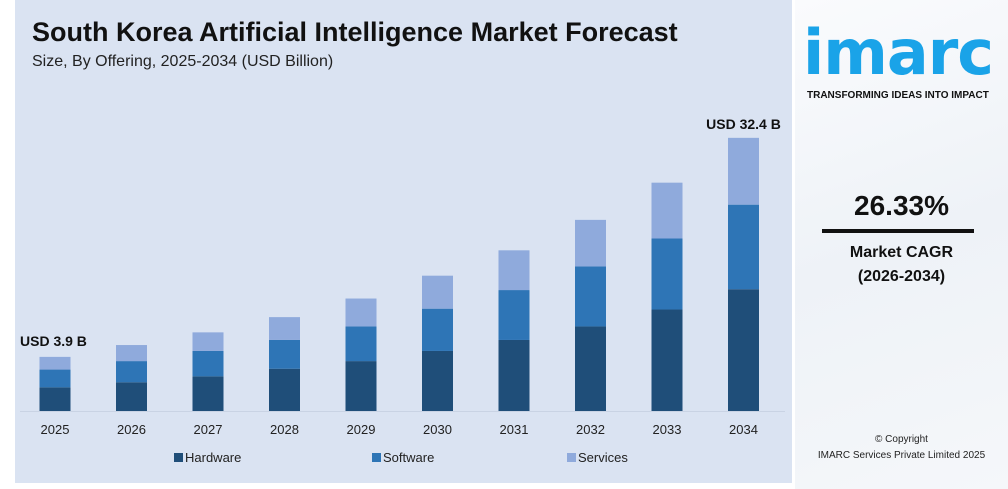  Describe the element at coordinates (284, 389) in the screenshot. I see `bar-hardware-2028` at that location.